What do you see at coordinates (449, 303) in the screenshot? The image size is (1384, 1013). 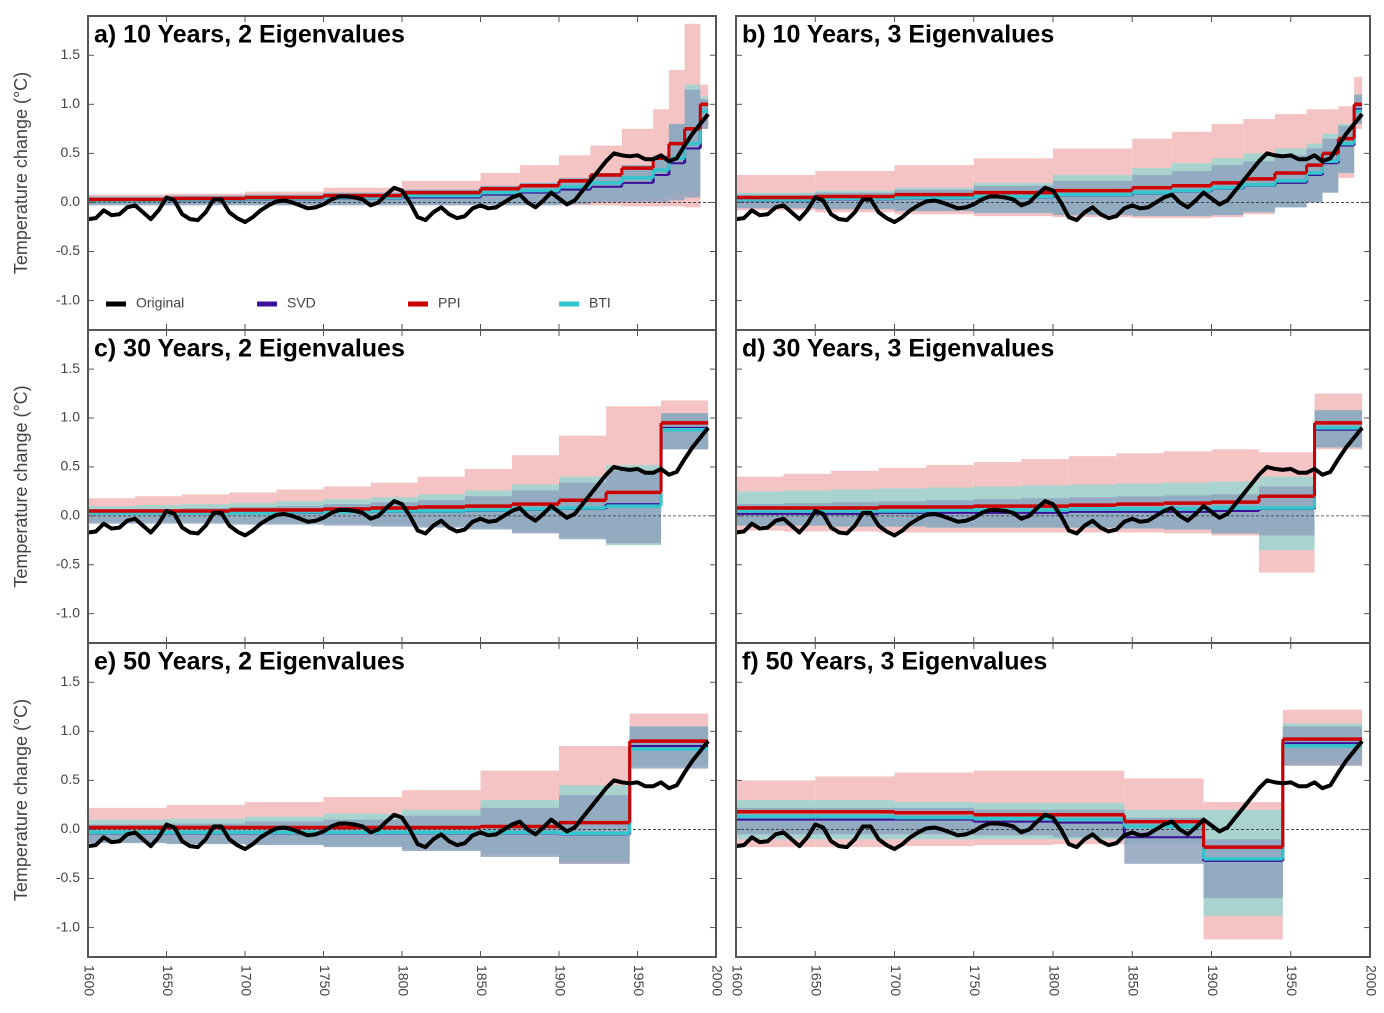 I see `legend-label: PPI` at bounding box center [449, 303].